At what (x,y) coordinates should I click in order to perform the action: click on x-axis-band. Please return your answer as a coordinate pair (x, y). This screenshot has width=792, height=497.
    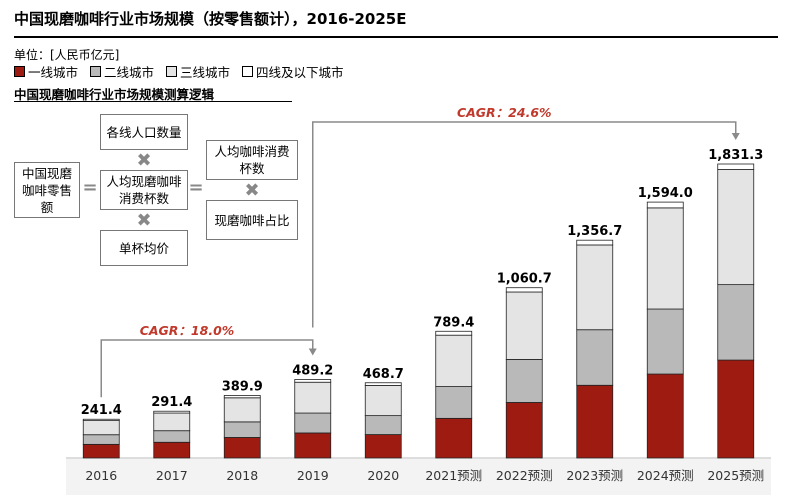
    Looking at the image, I should click on (418, 477).